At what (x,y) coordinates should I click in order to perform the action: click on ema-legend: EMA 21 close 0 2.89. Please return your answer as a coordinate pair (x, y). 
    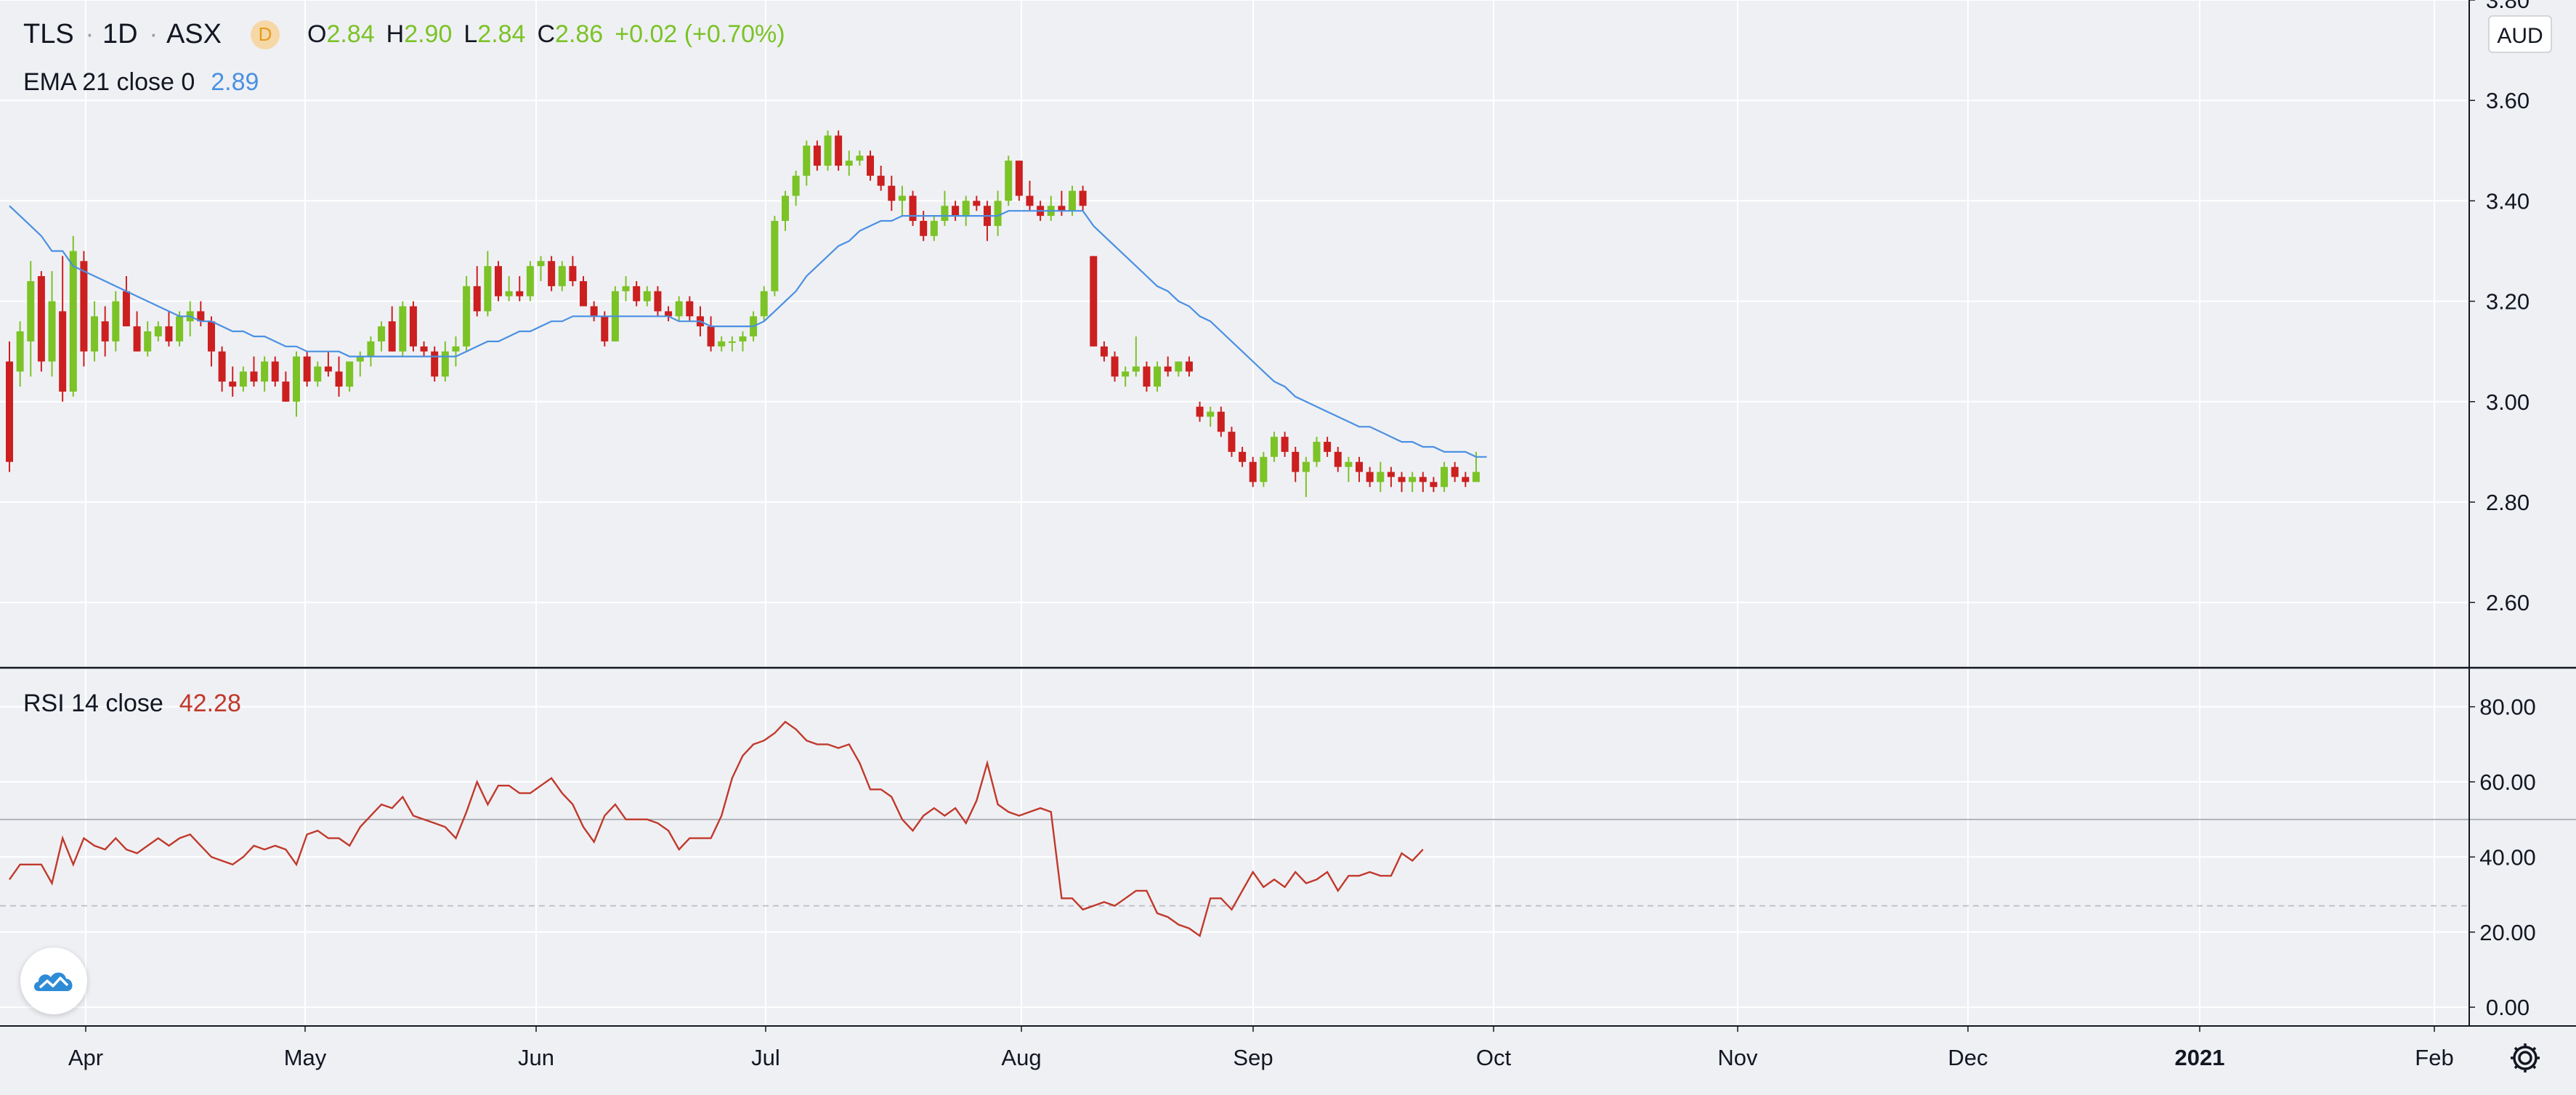
    Looking at the image, I should click on (145, 82).